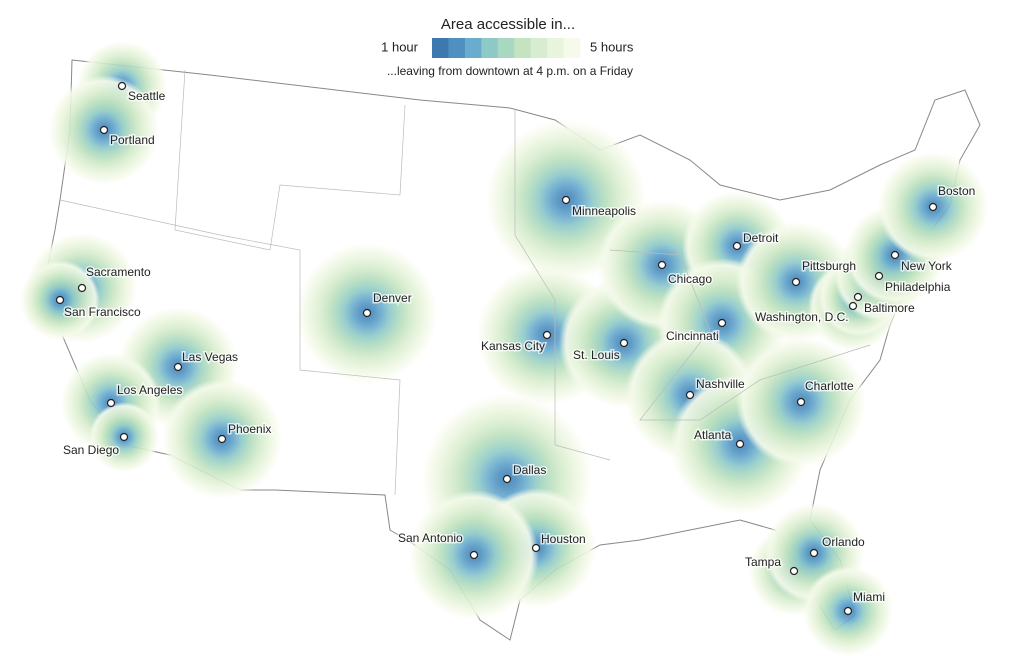  Describe the element at coordinates (529, 470) in the screenshot. I see `city-label: Dallas` at that location.